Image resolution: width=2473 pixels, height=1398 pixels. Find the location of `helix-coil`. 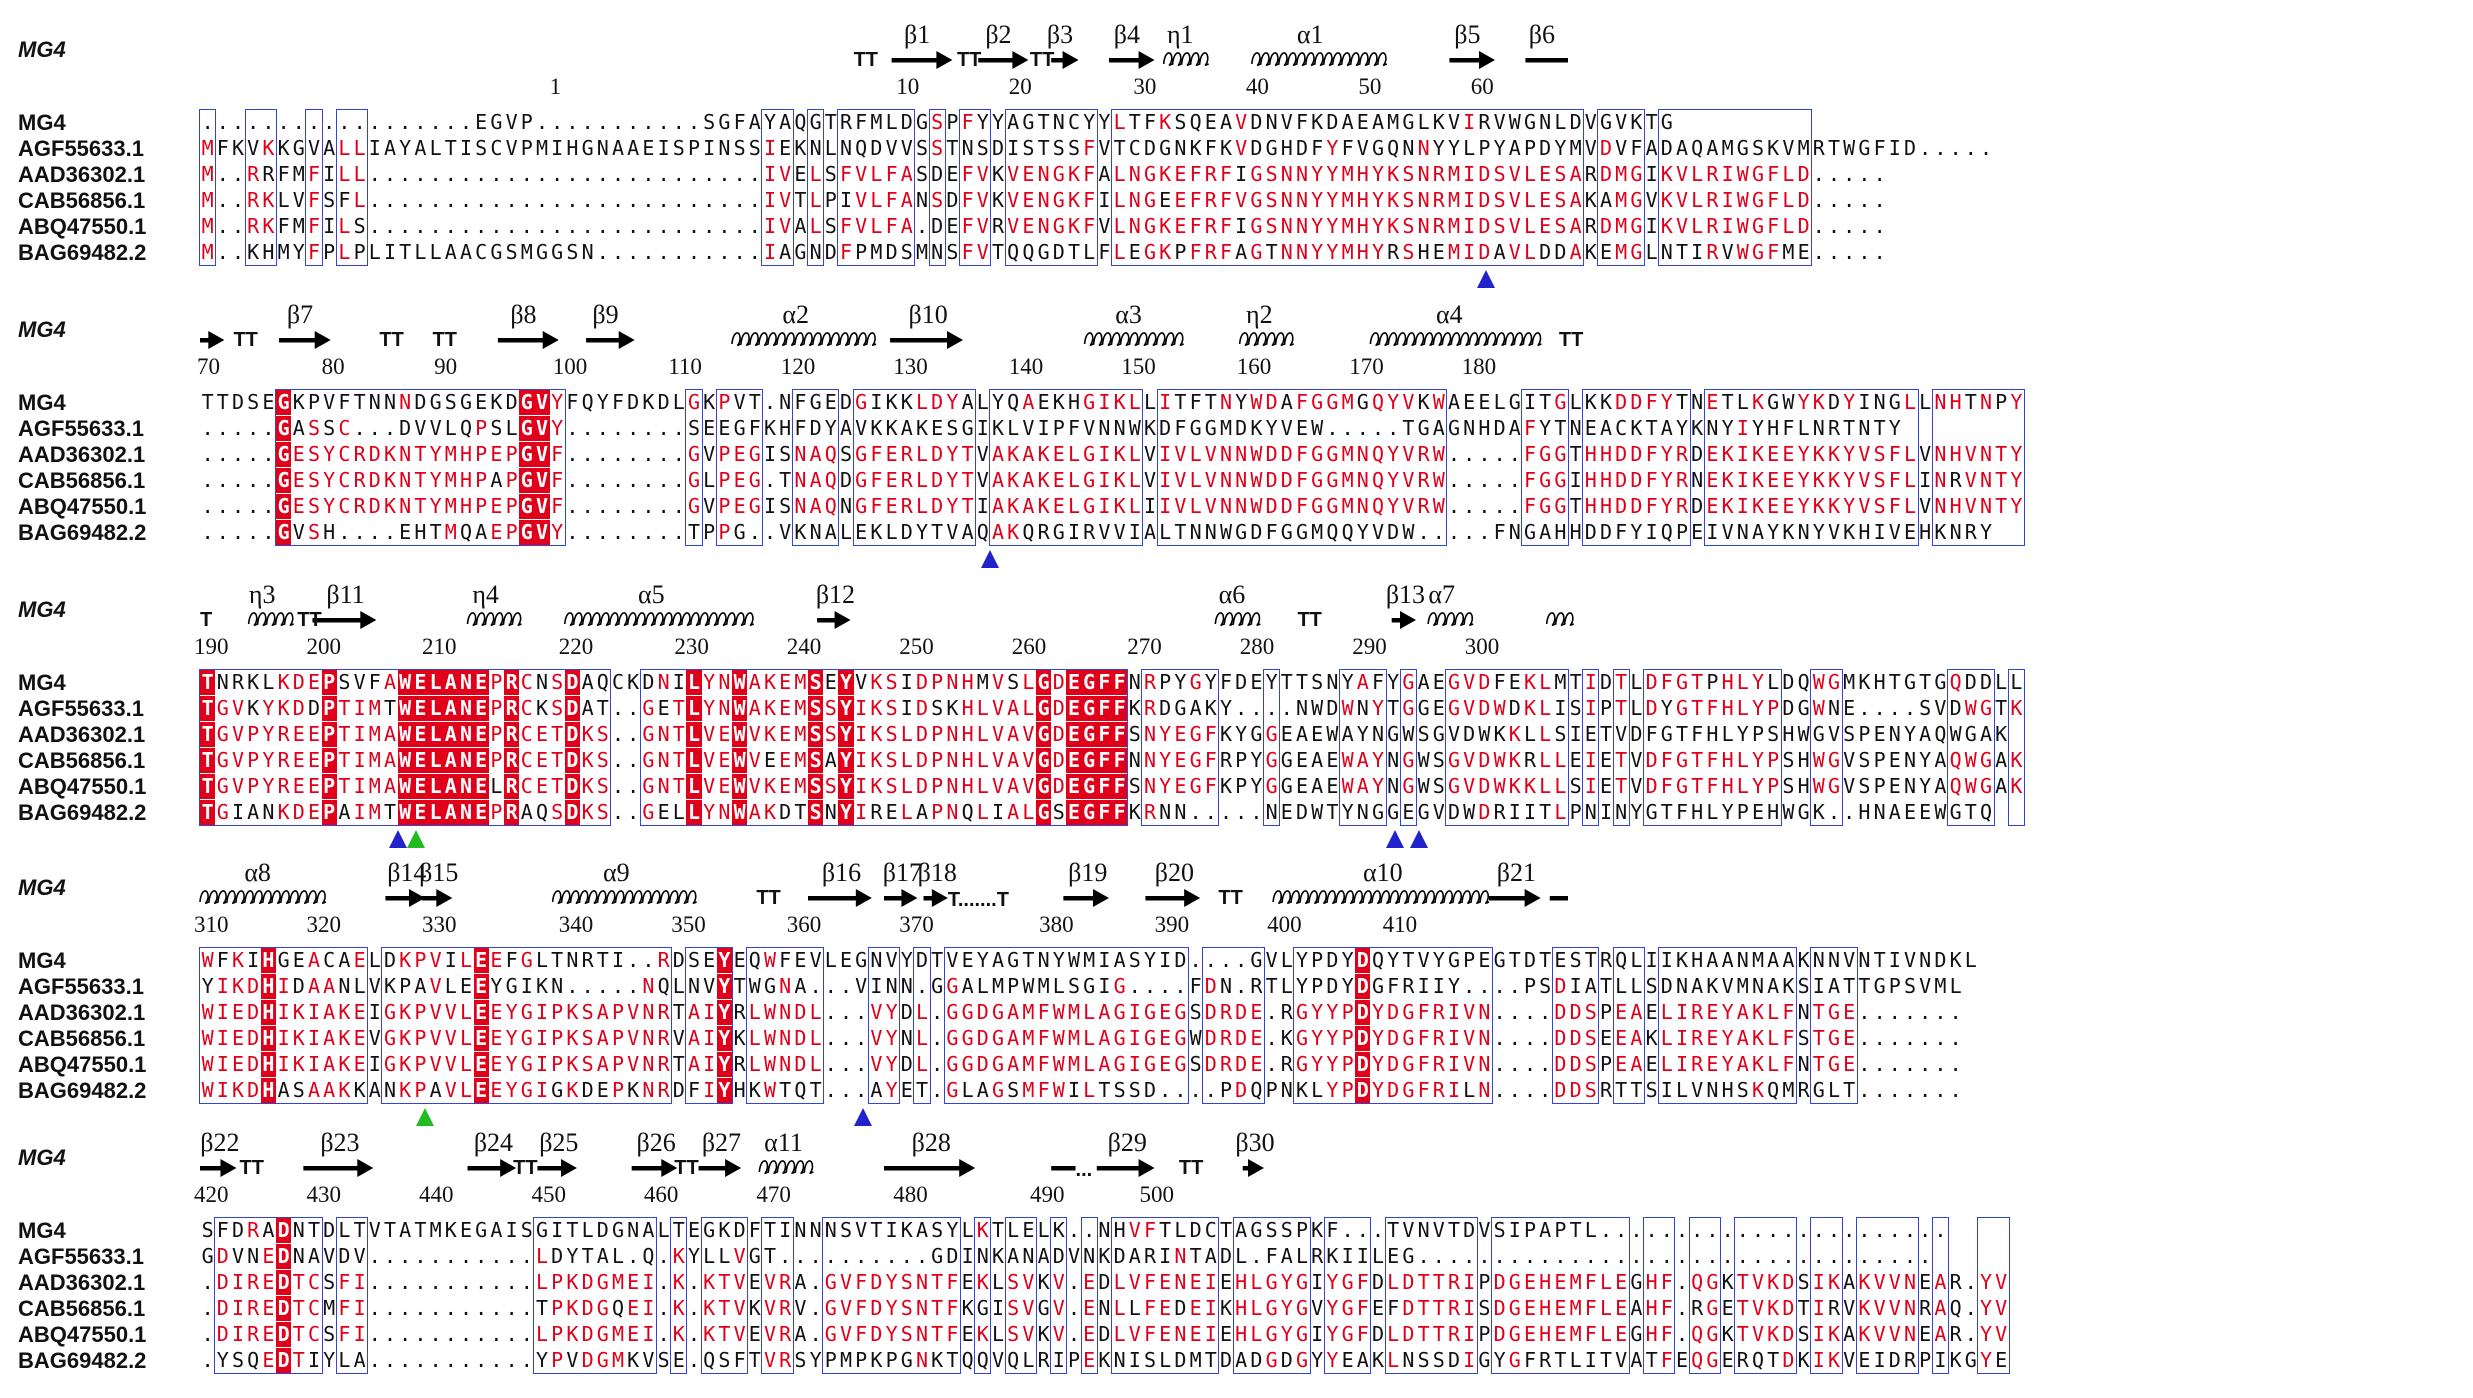

helix-coil is located at coordinates (1450, 619).